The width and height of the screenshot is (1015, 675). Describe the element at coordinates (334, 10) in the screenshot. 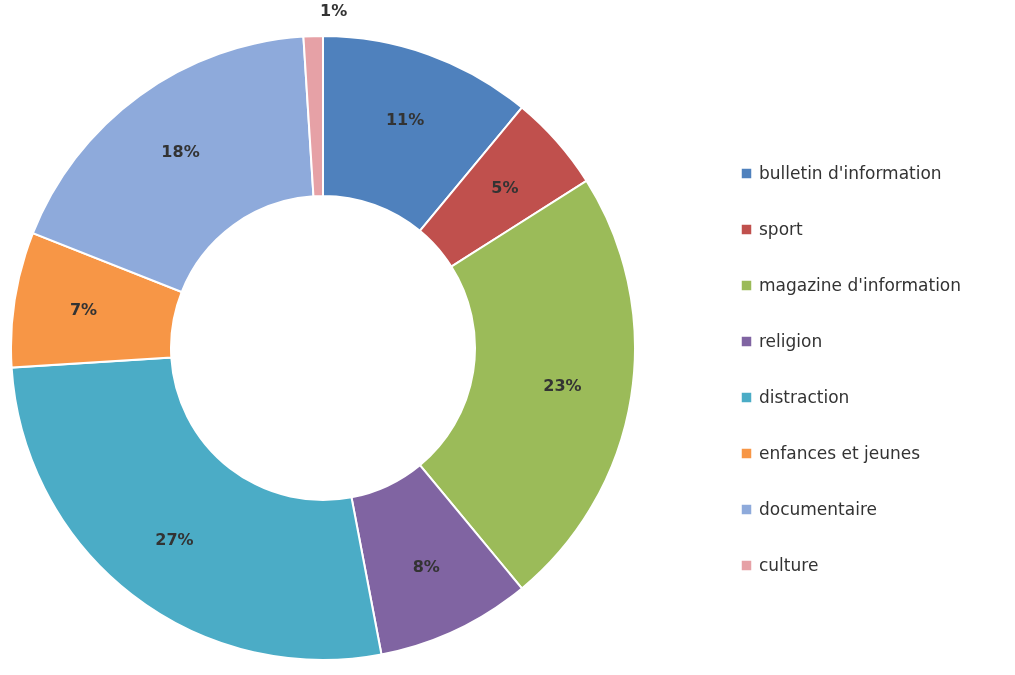

I see `data-label: 1%` at that location.